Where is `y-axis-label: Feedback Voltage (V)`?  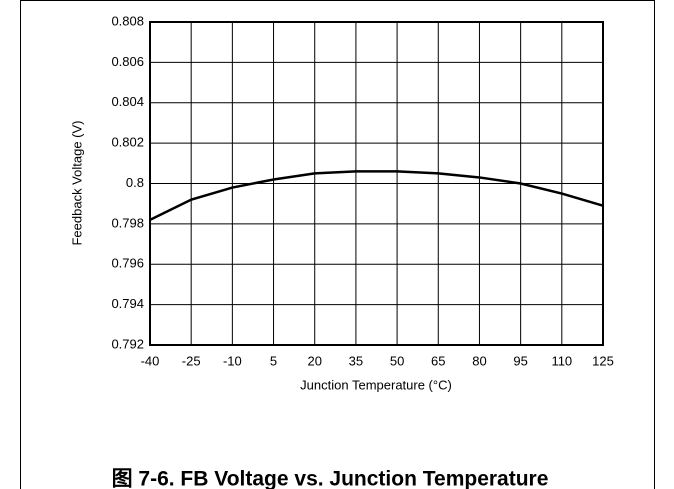 y-axis-label: Feedback Voltage (V) is located at coordinates (76, 182).